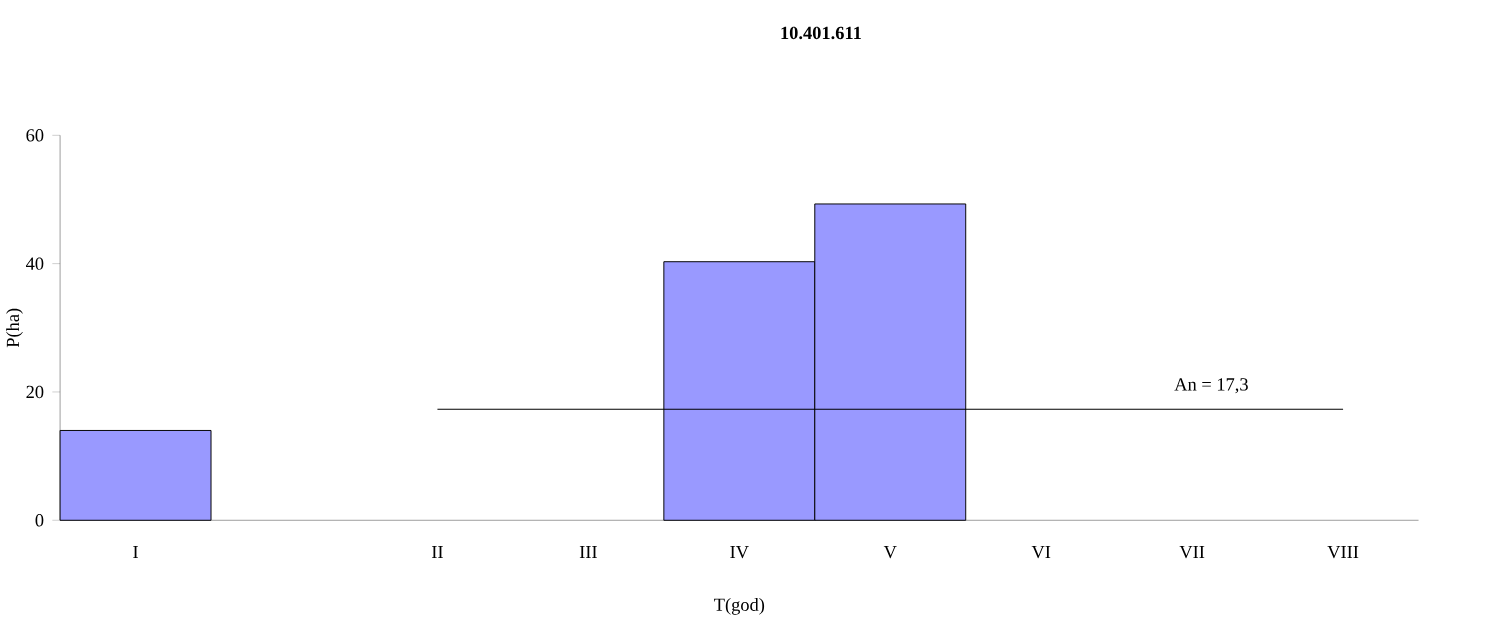 Image resolution: width=1490 pixels, height=621 pixels. I want to click on y-tick-label: 60, so click(35, 135).